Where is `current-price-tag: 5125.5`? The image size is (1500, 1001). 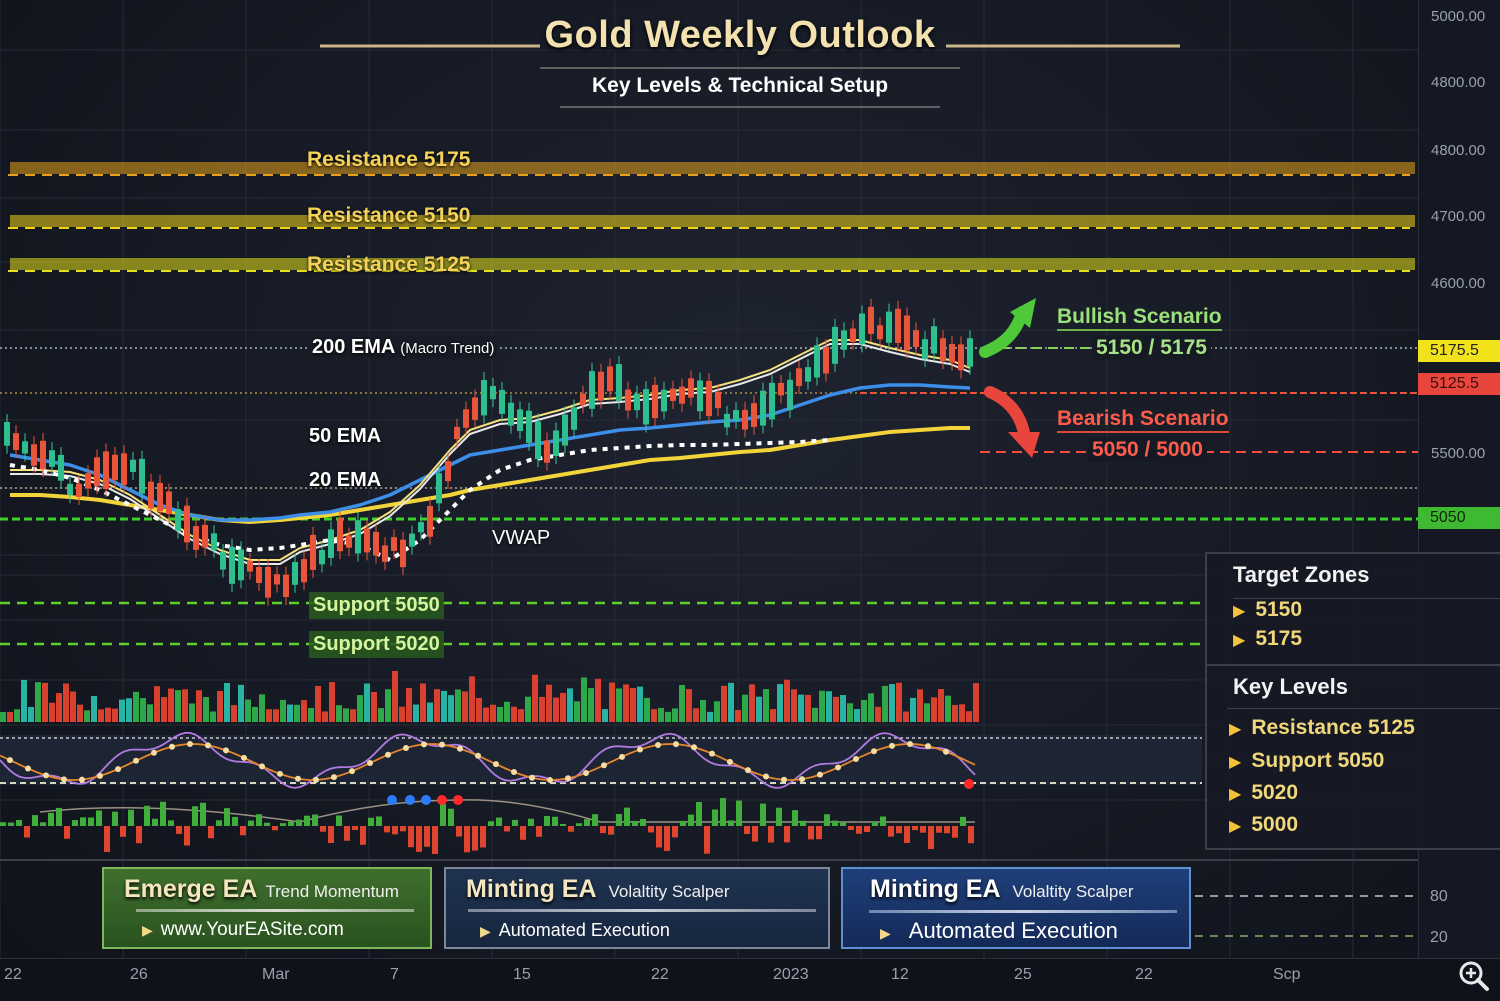 current-price-tag: 5125.5 is located at coordinates (1459, 384).